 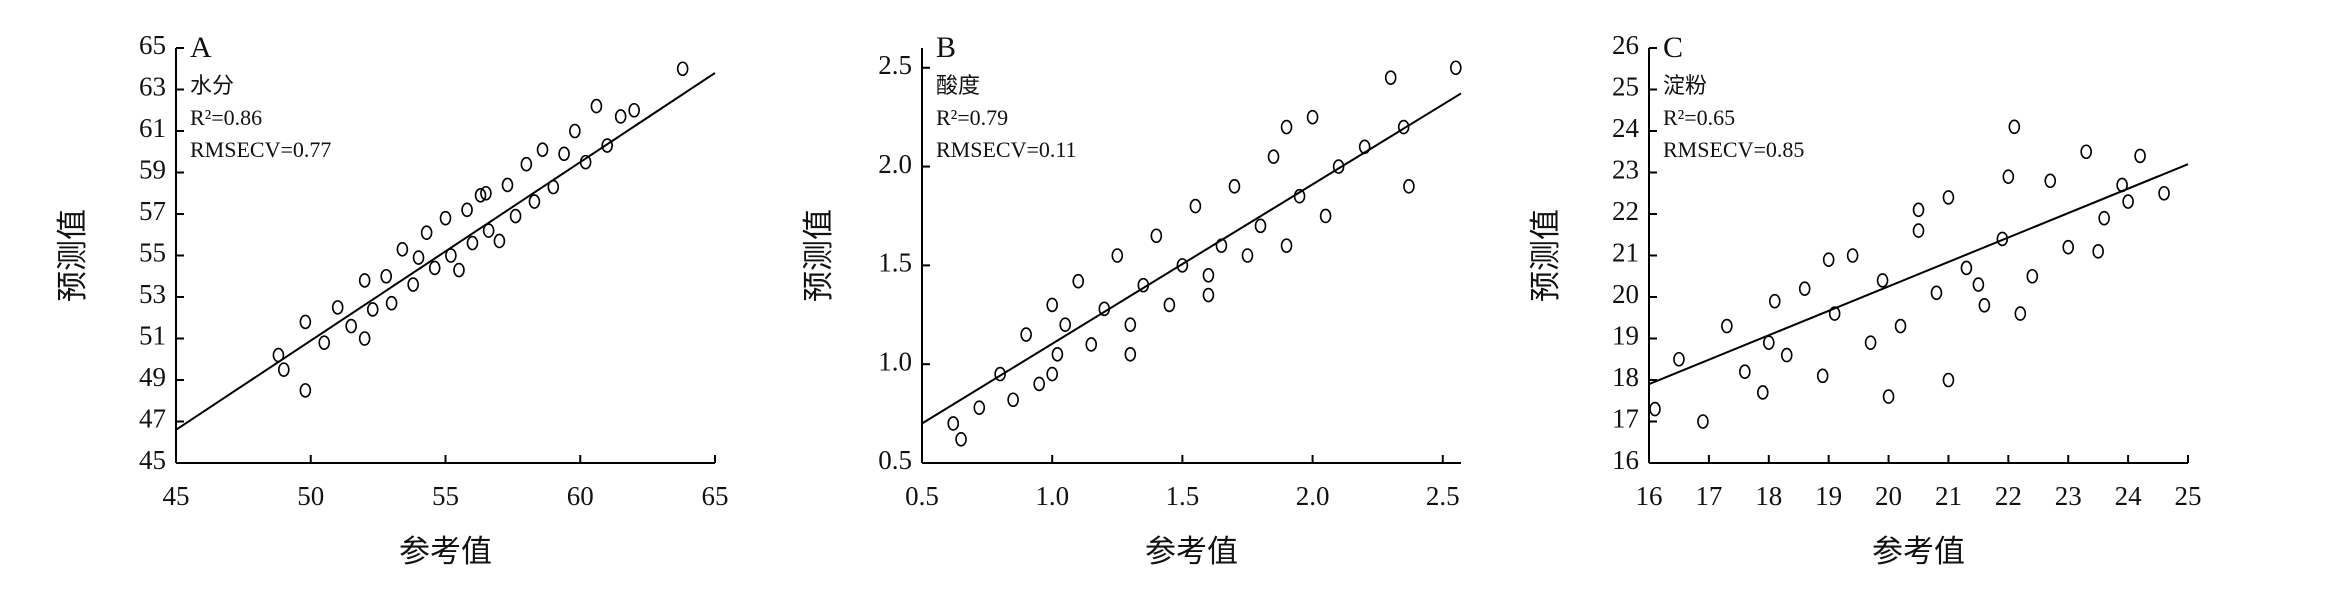 I want to click on annotation: RMSECV=0.85, so click(x=1733, y=149).